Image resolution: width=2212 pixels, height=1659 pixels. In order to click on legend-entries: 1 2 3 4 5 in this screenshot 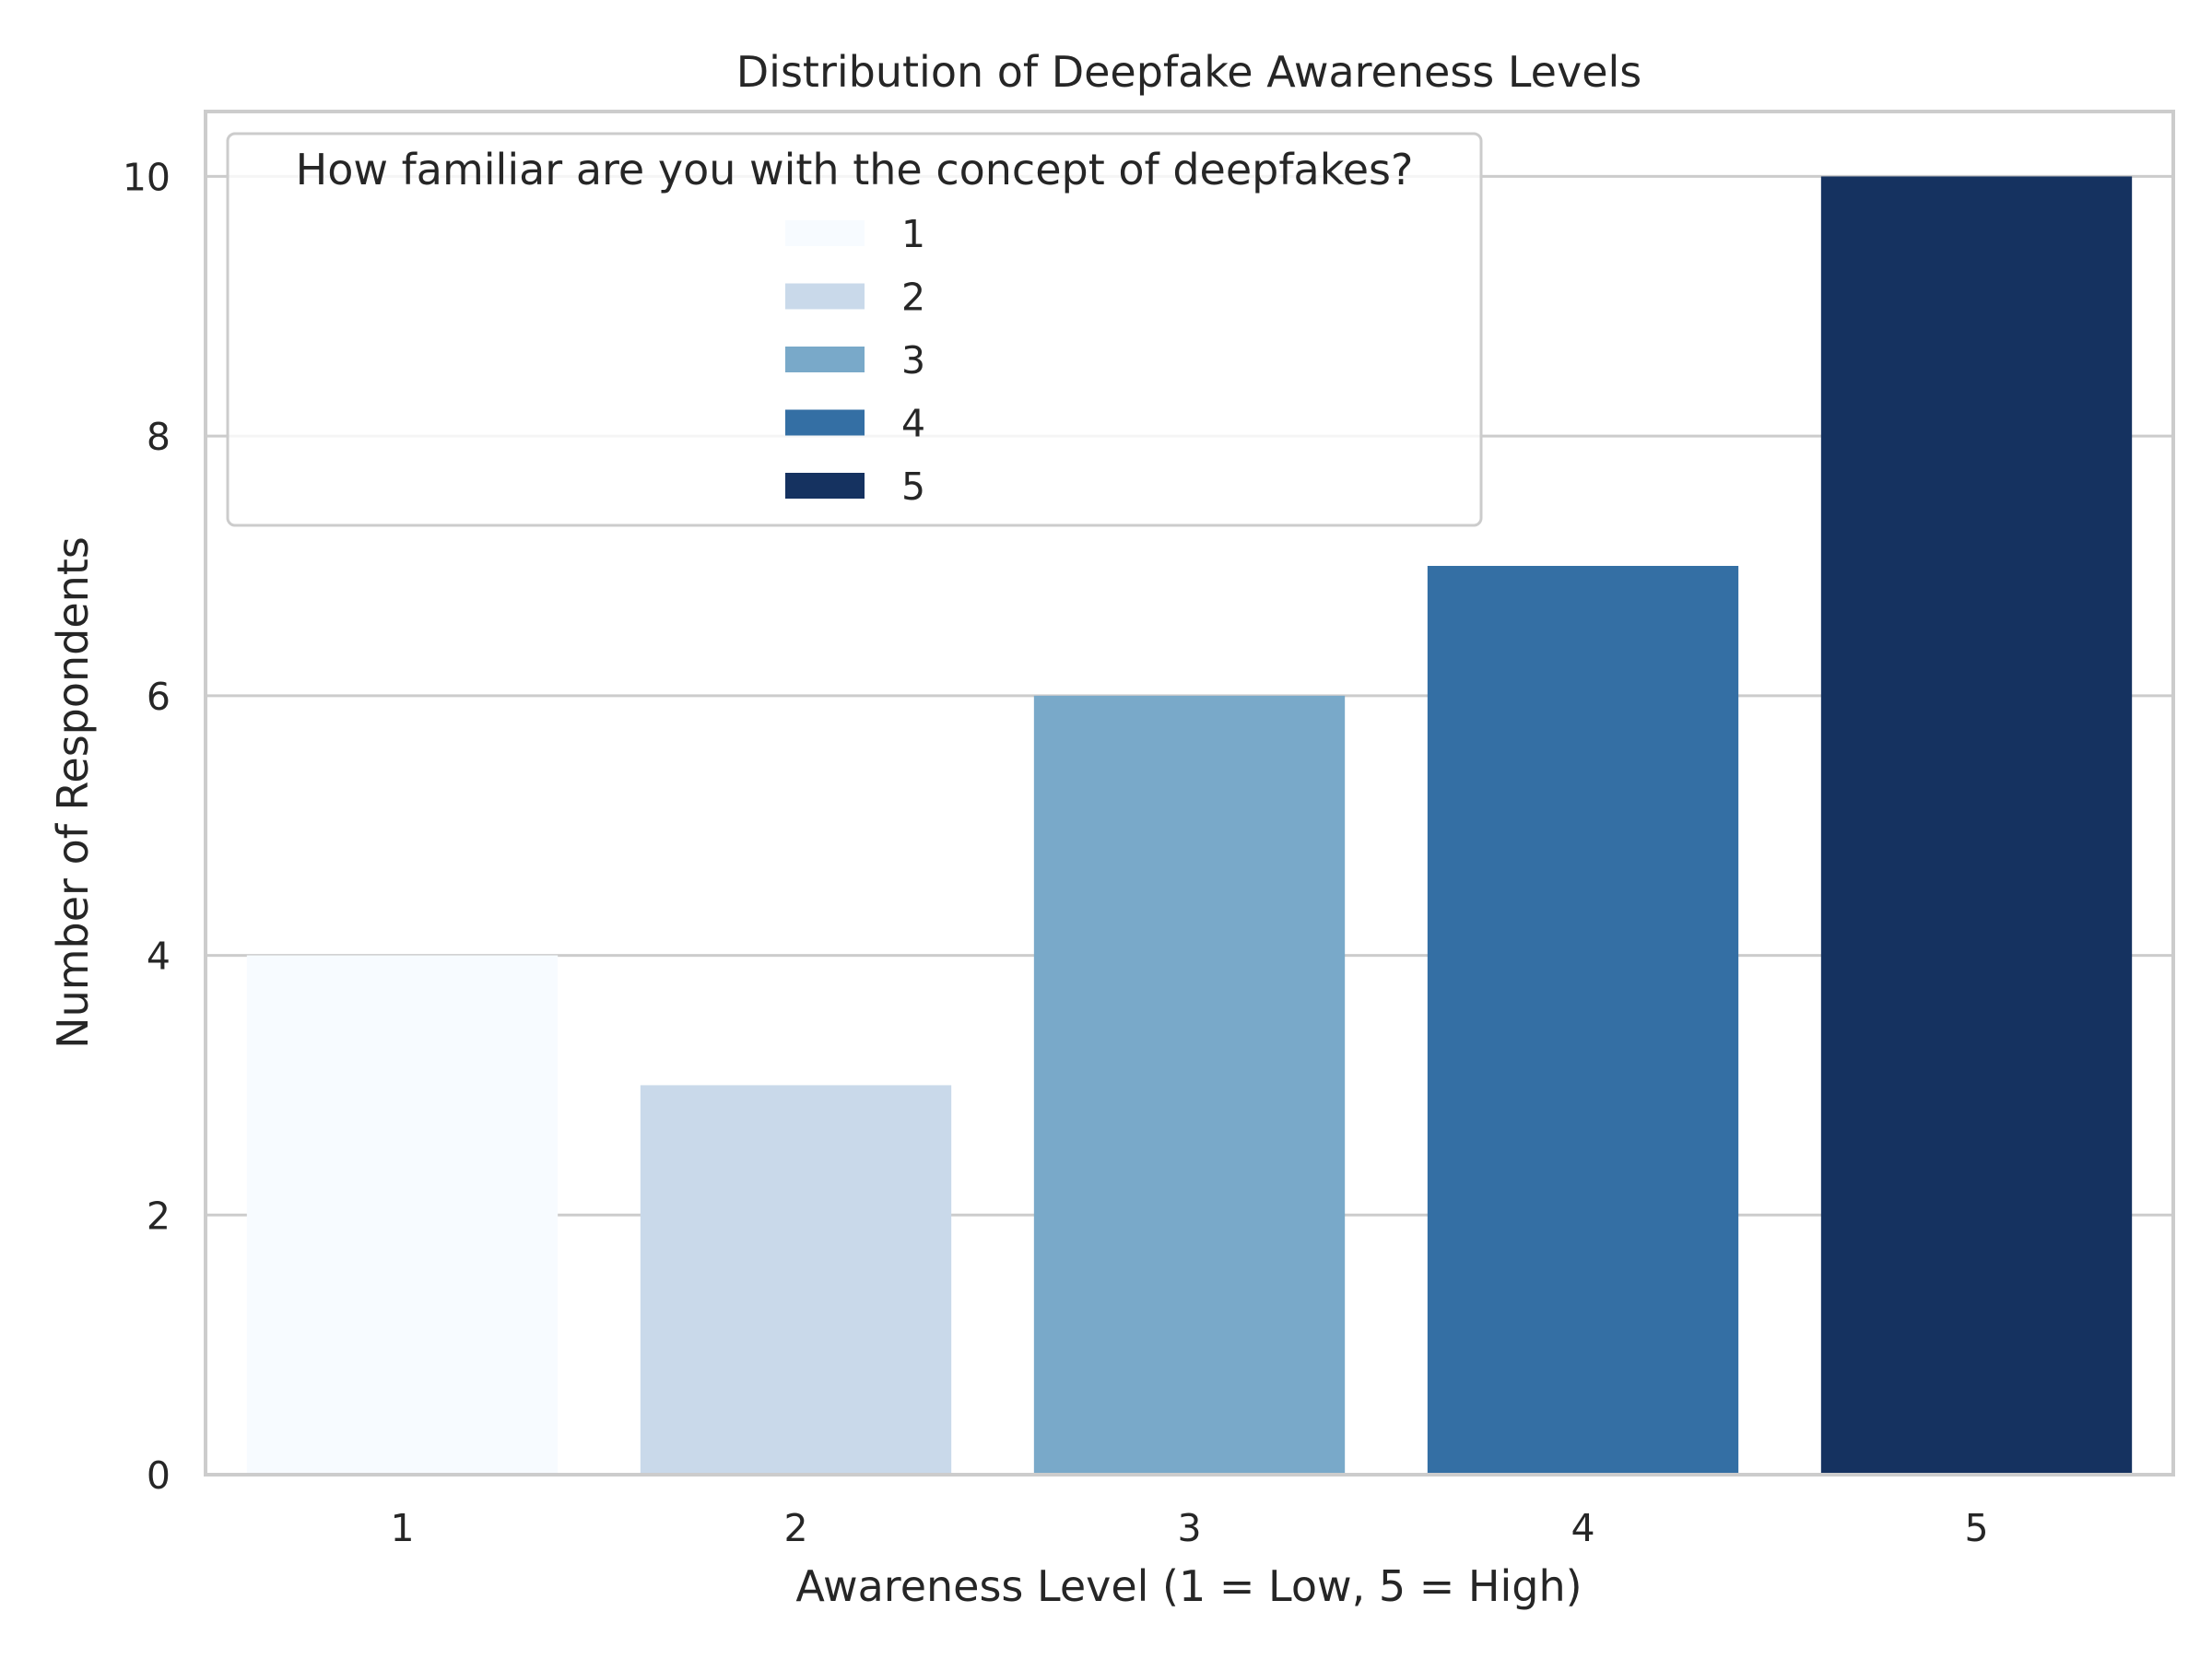, I will do `click(855, 360)`.